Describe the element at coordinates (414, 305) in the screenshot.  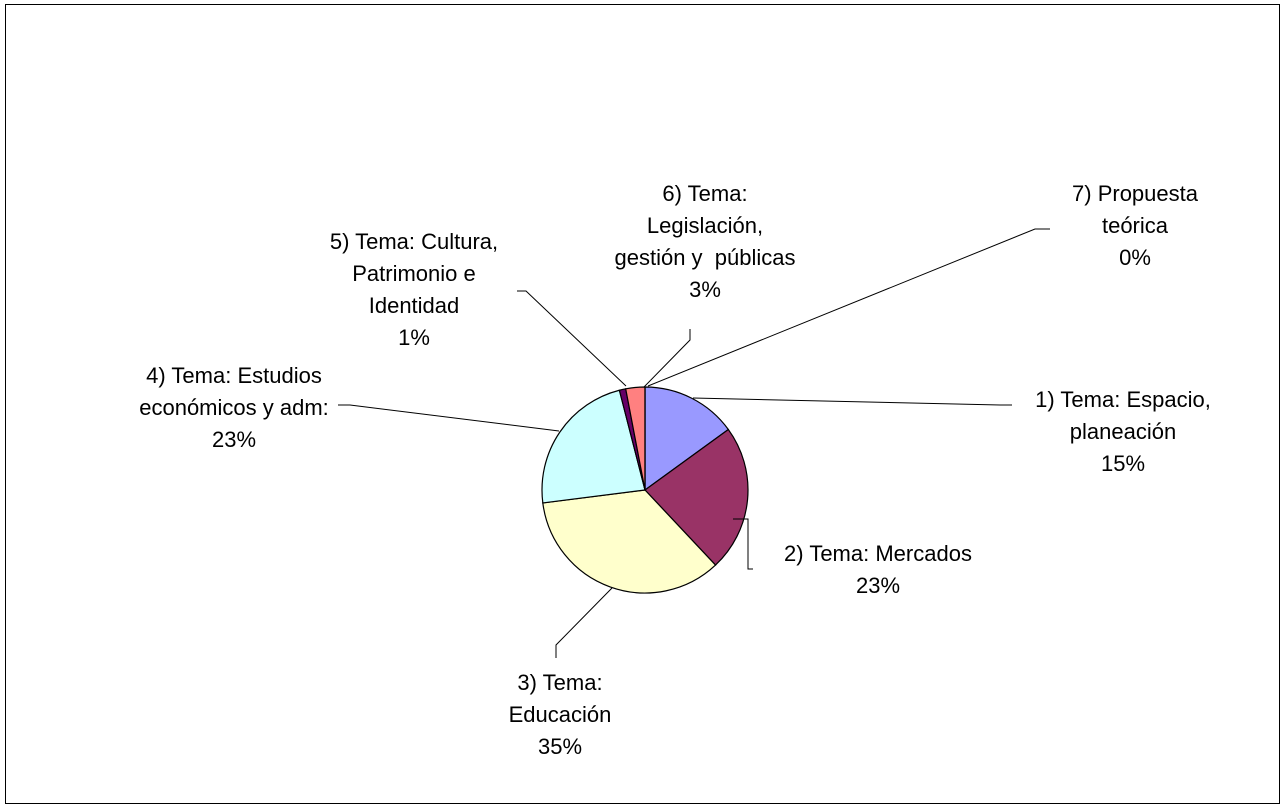
I see `slice-5-label-line: Identidad` at that location.